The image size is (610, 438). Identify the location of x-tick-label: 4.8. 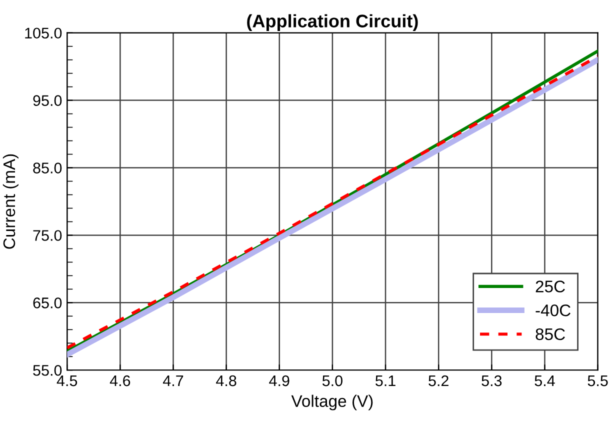
(226, 380).